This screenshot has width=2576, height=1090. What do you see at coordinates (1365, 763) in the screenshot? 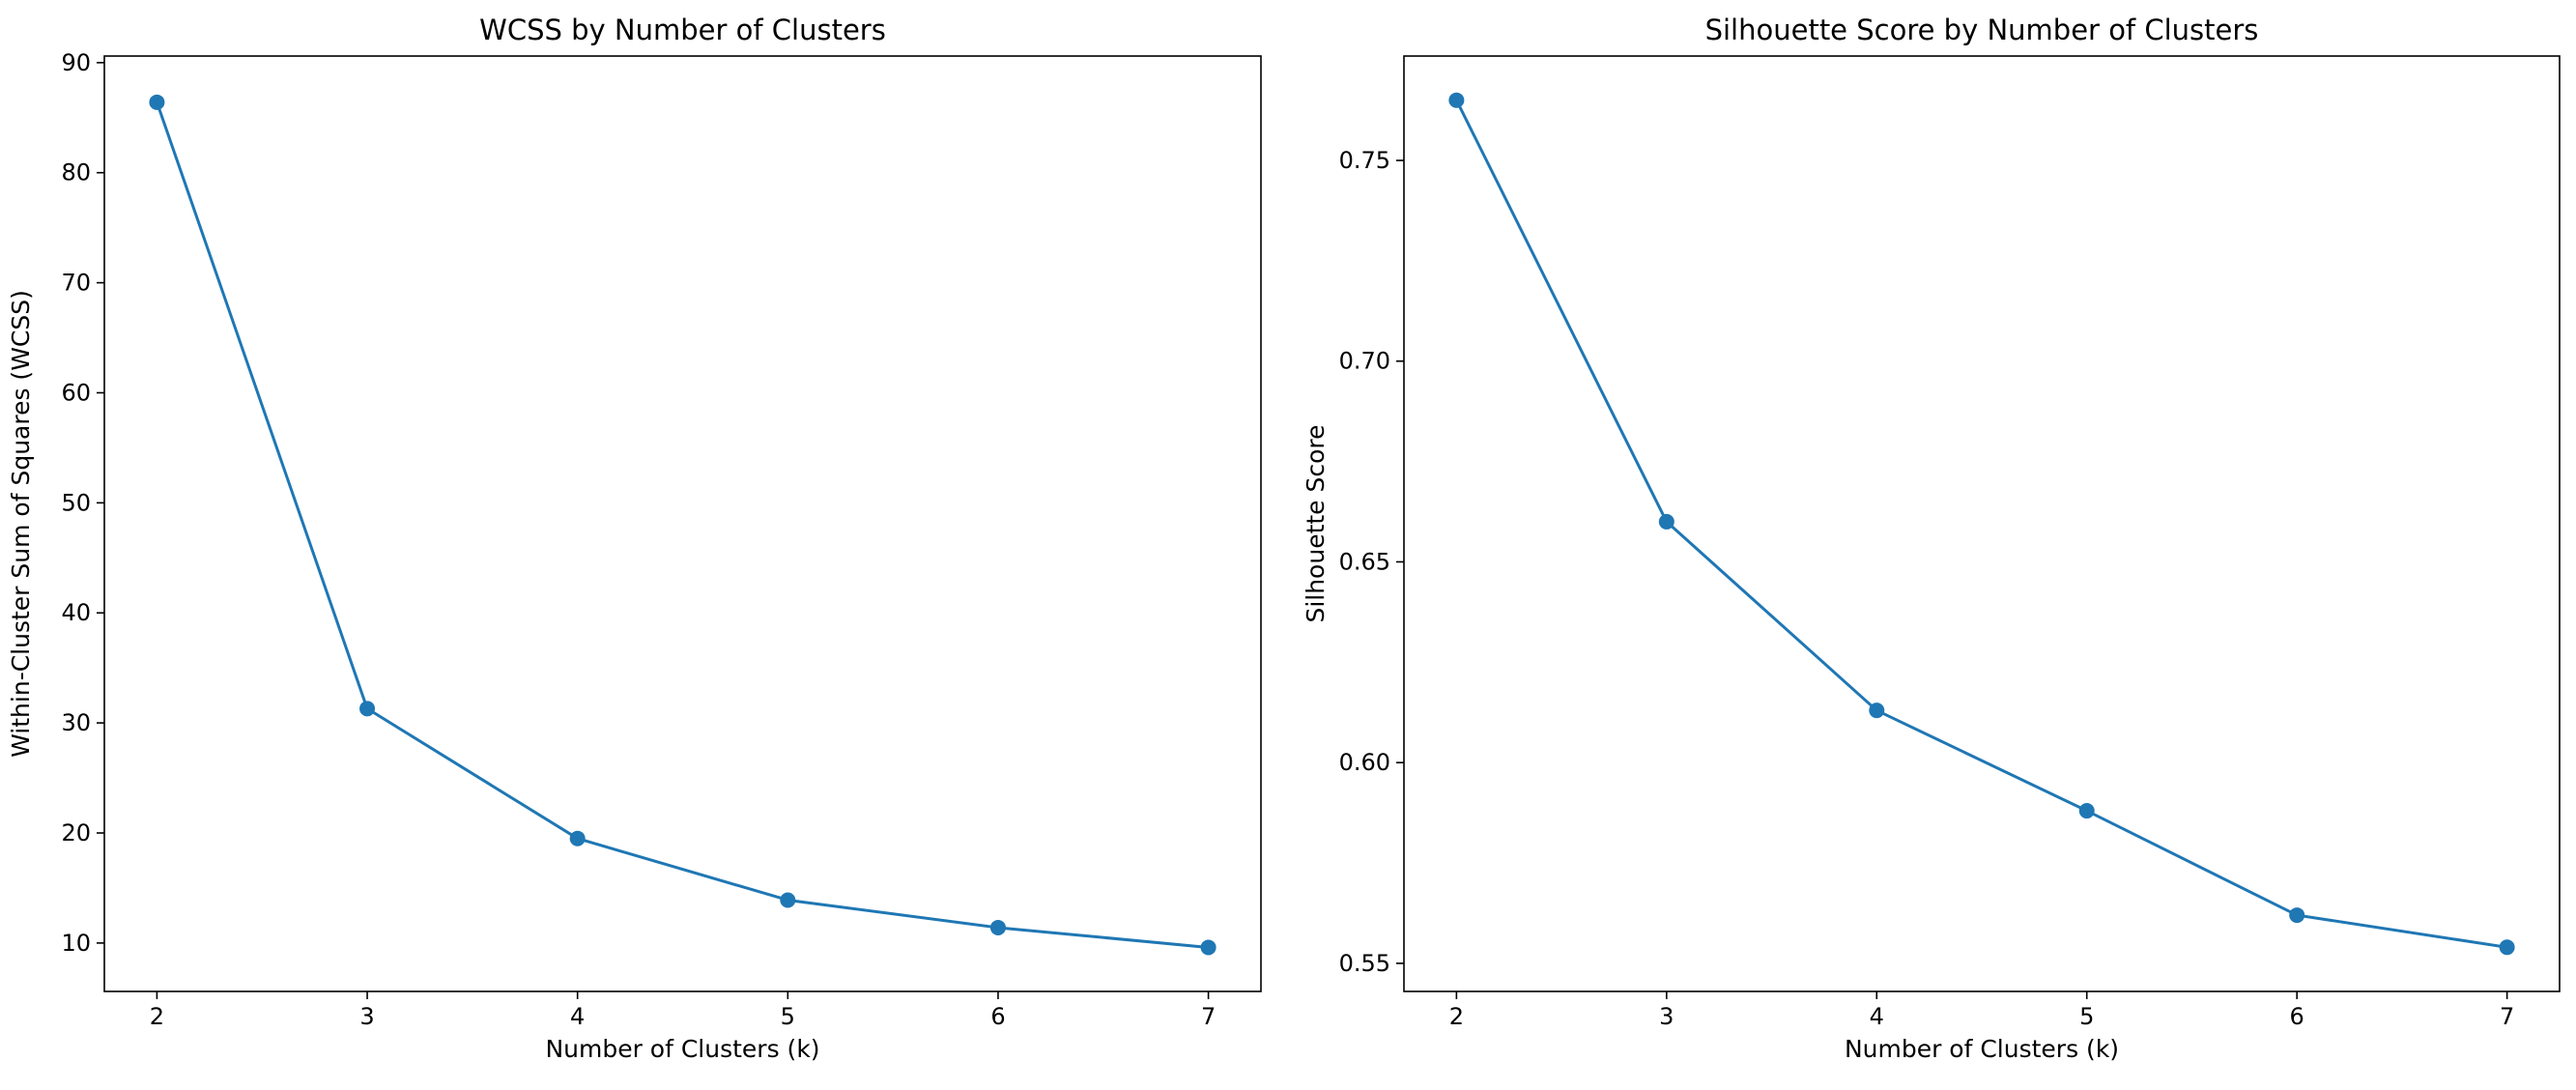
I see `y-tick-label: 0.60` at bounding box center [1365, 763].